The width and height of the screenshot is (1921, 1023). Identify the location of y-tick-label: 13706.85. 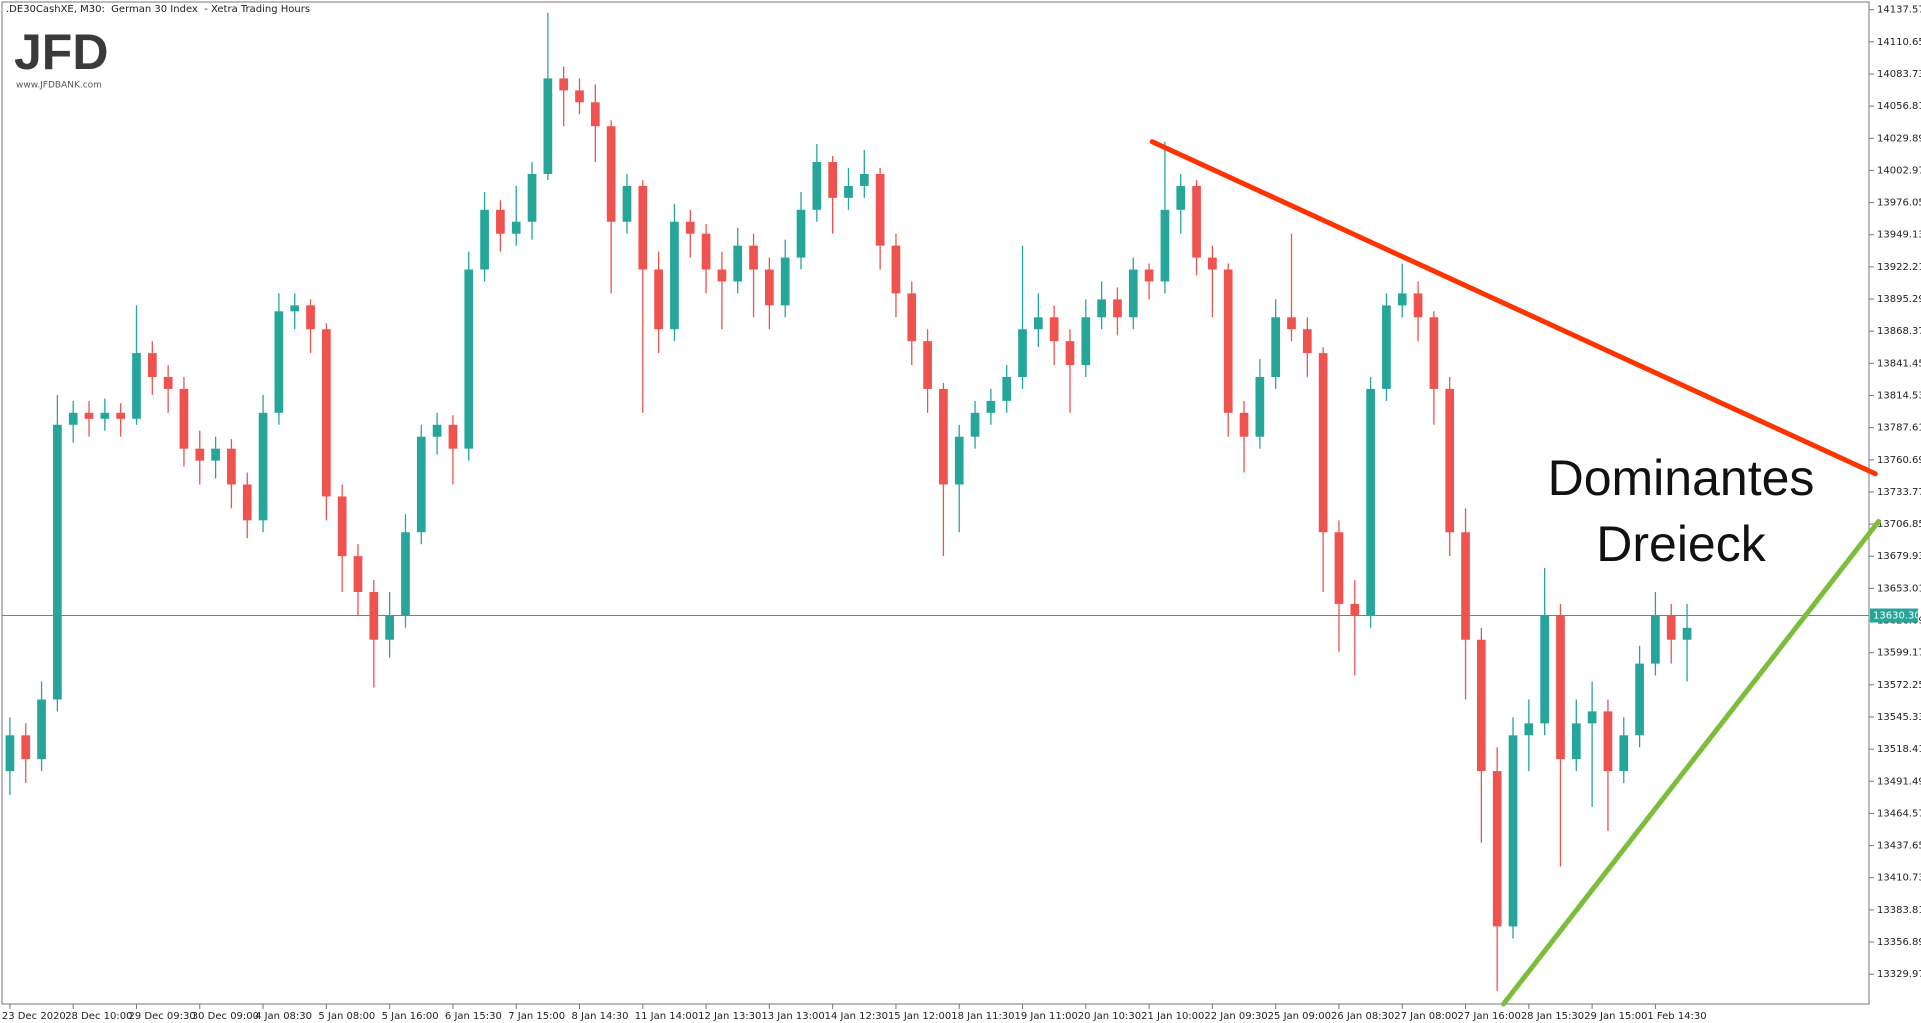
(1899, 524).